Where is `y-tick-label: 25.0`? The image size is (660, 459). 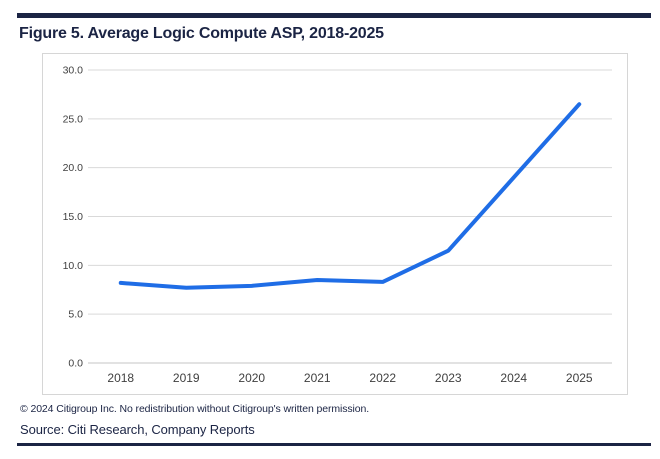 y-tick-label: 25.0 is located at coordinates (73, 119).